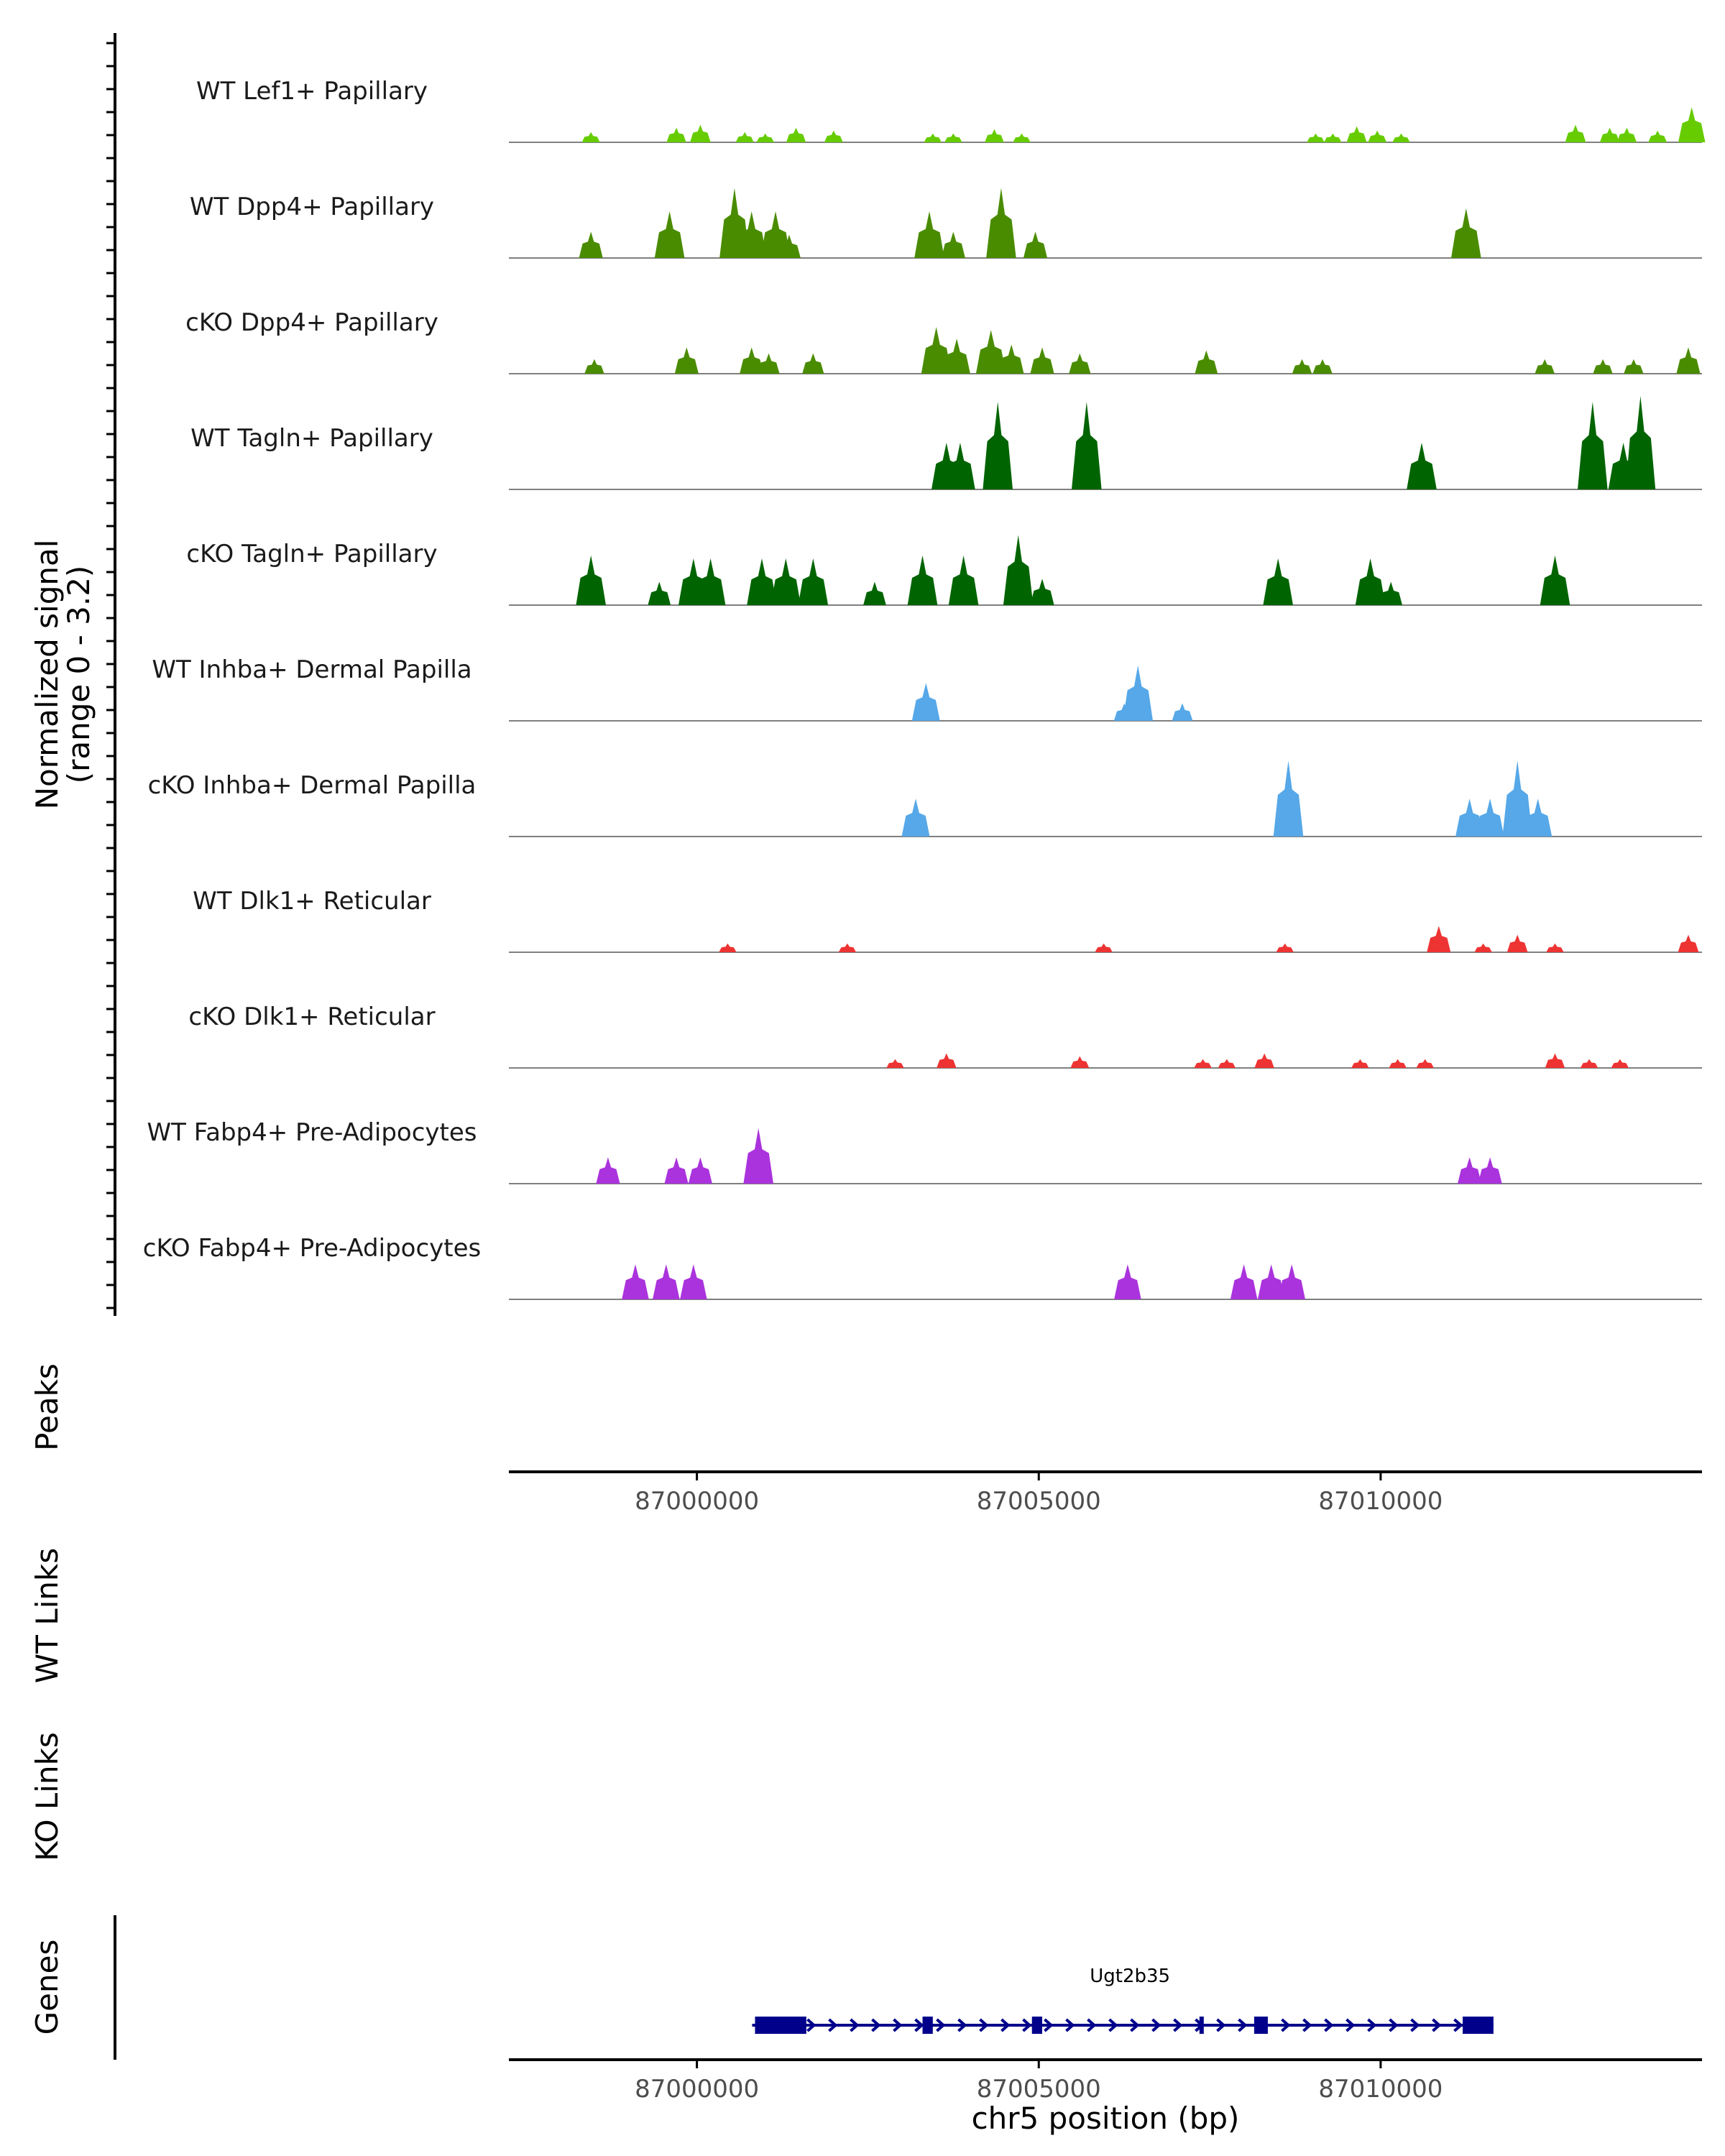 Image resolution: width=1725 pixels, height=2156 pixels. I want to click on x-axis-title: chr5 position (bp), so click(1106, 2118).